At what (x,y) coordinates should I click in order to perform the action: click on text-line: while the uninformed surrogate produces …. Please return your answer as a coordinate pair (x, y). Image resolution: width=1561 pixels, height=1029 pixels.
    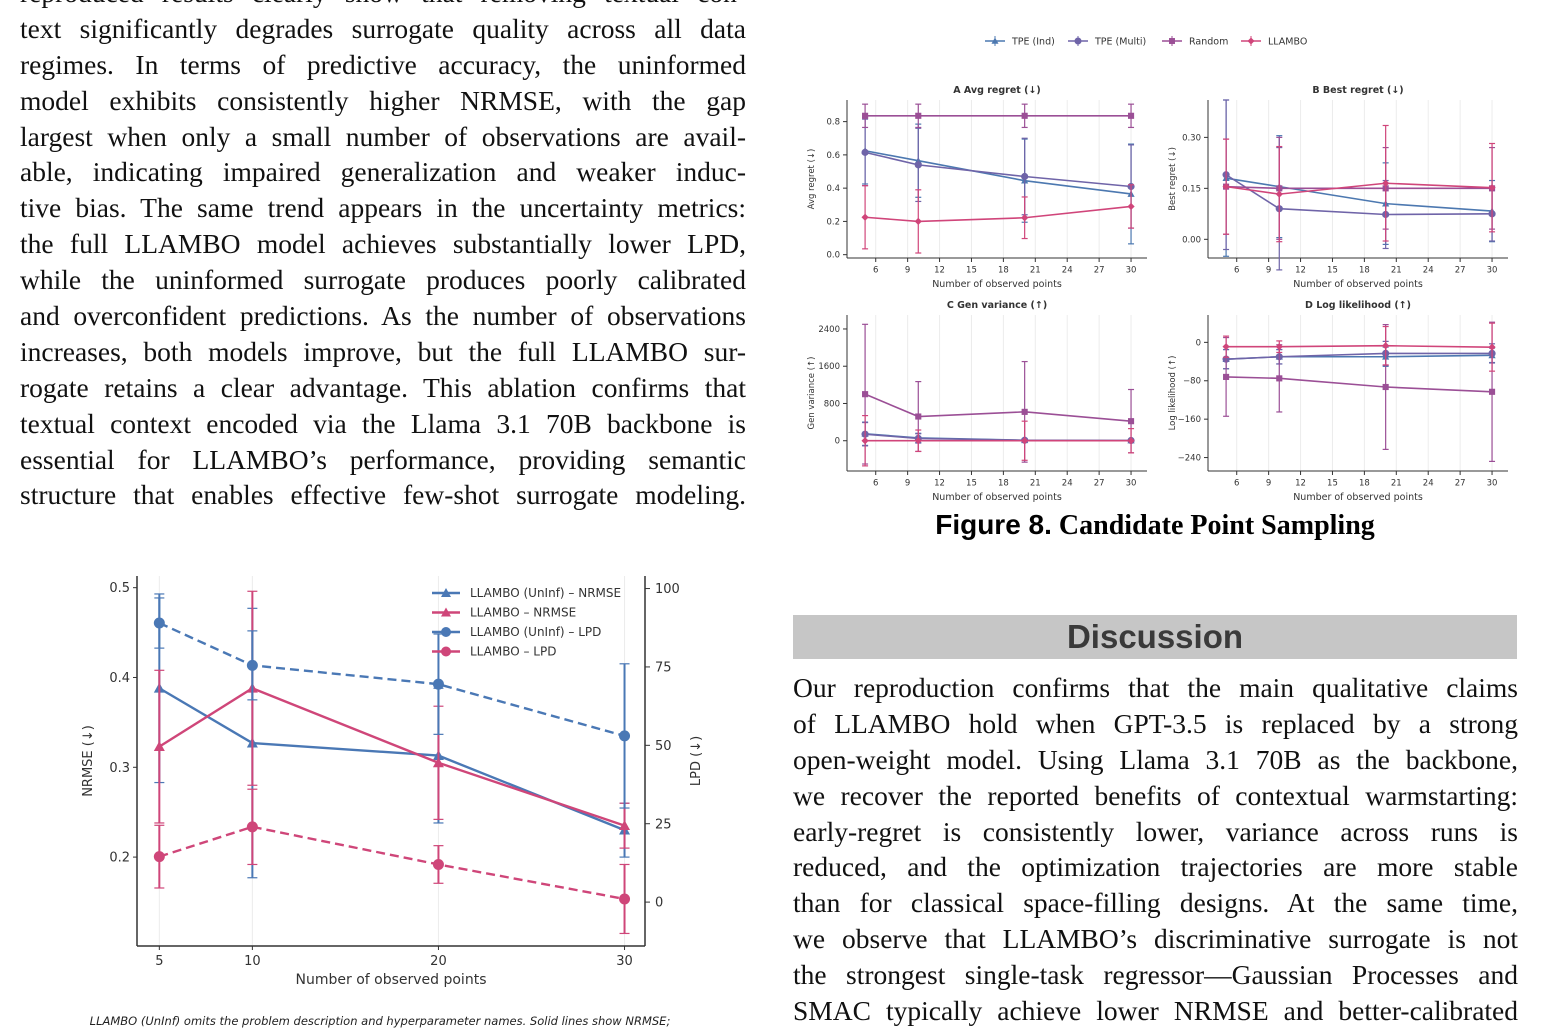
    Looking at the image, I should click on (383, 280).